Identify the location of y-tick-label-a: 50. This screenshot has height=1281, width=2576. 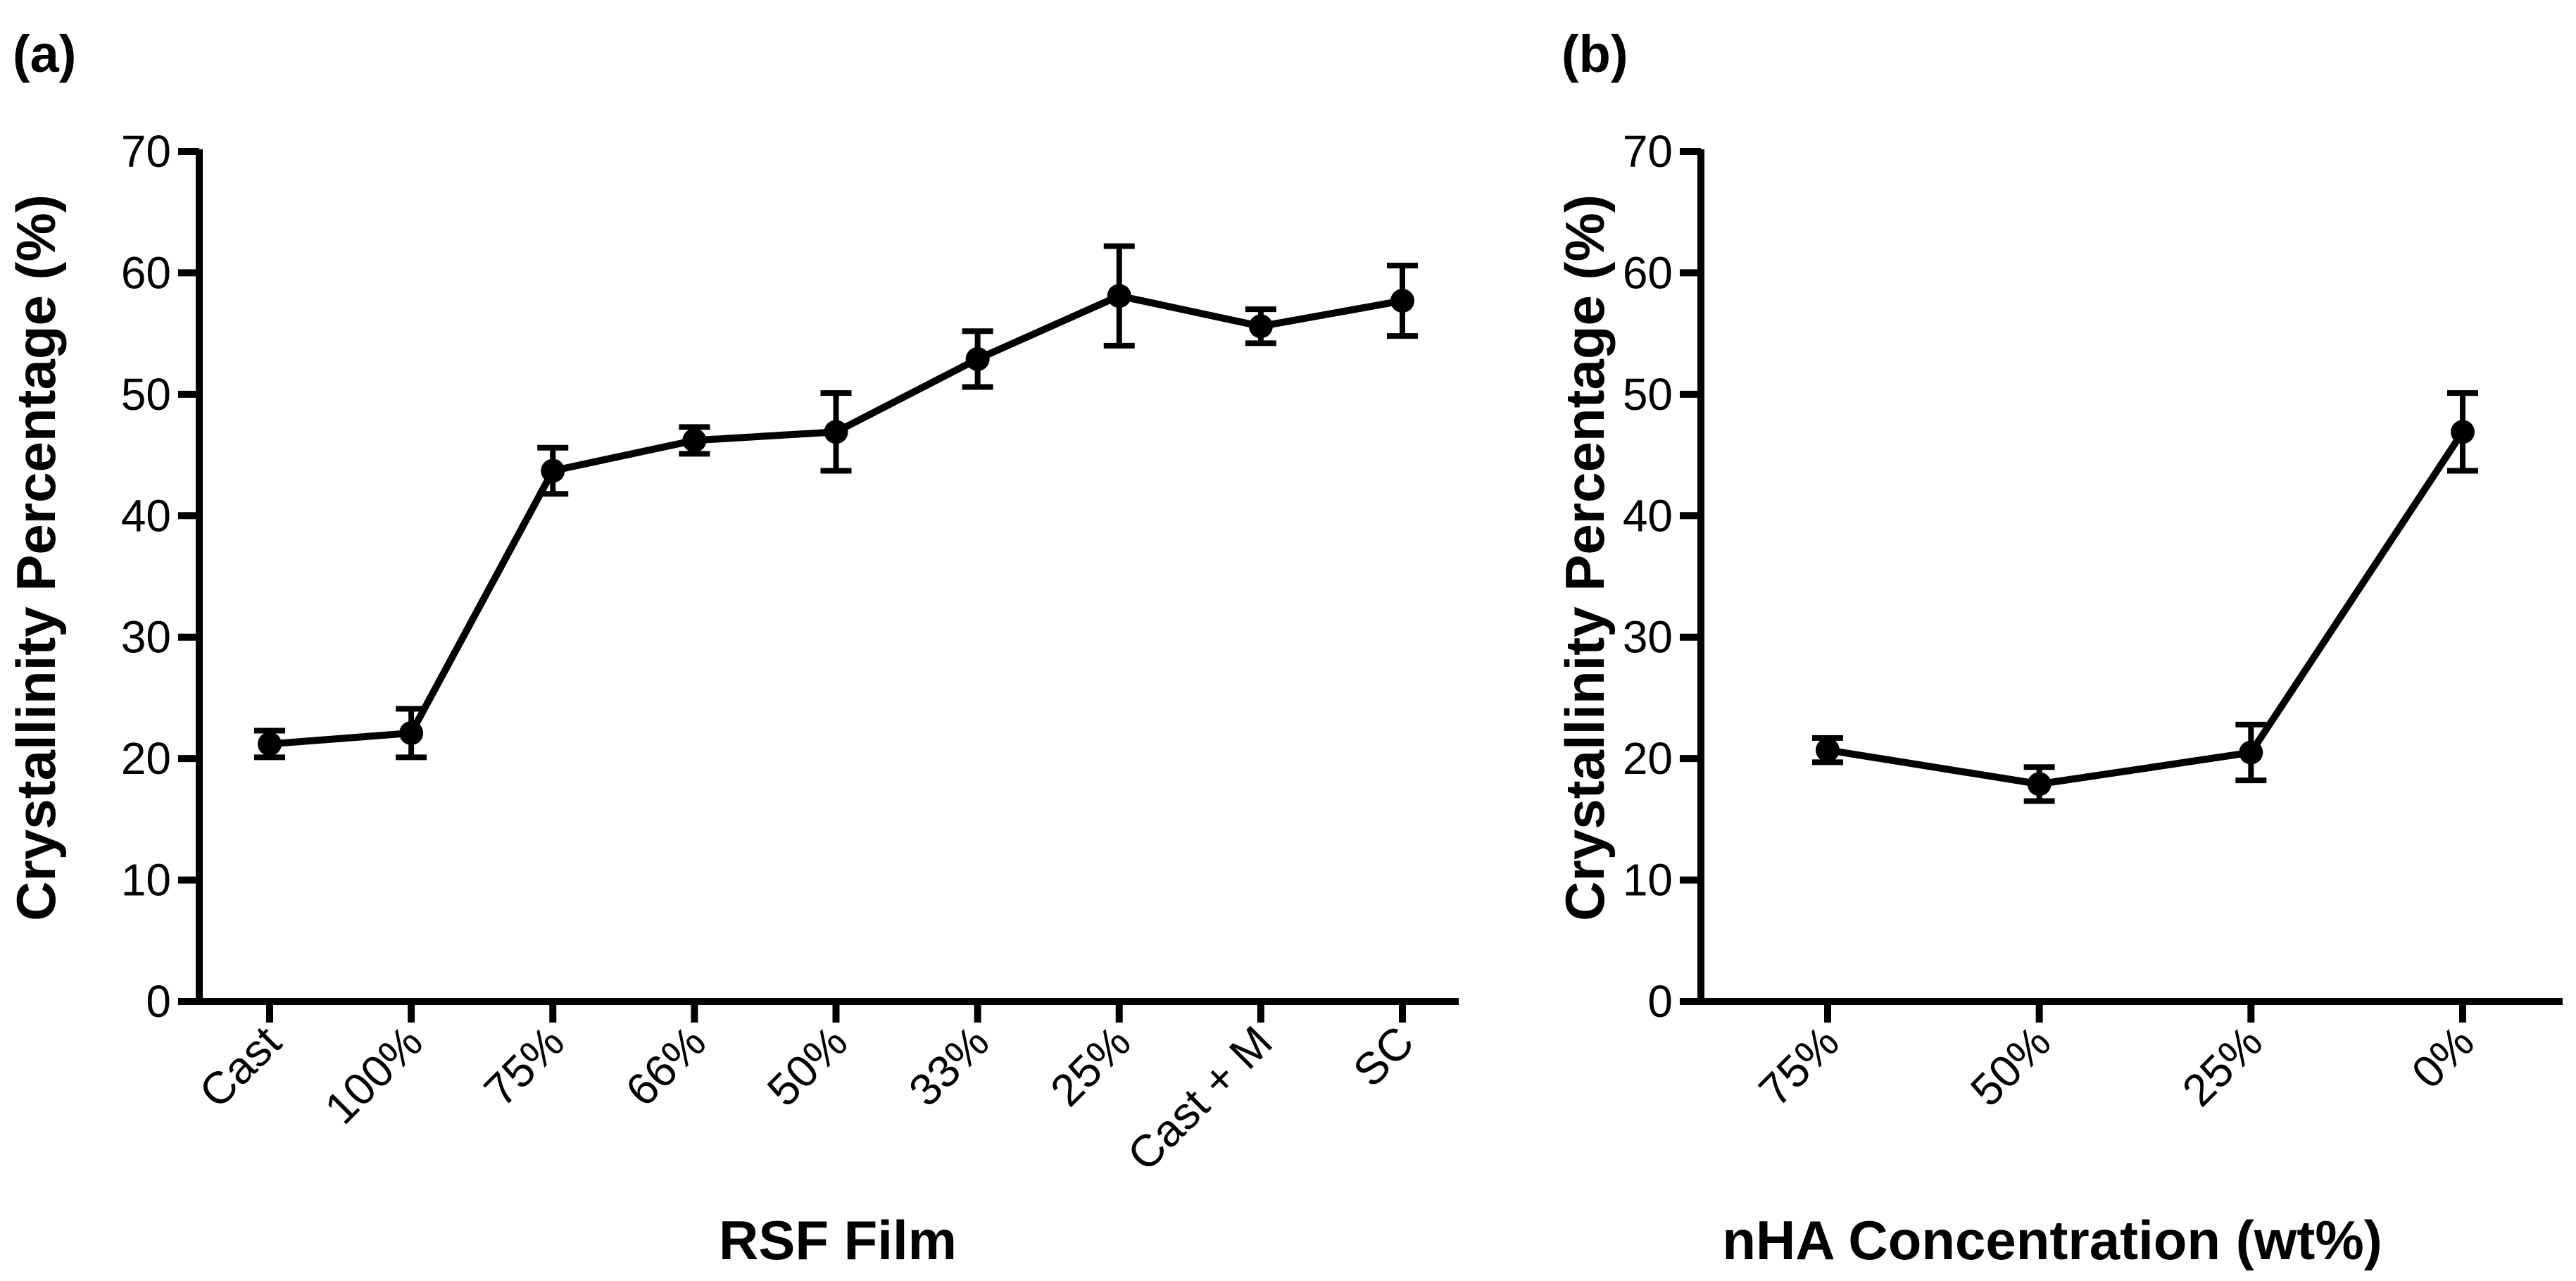
(146, 395).